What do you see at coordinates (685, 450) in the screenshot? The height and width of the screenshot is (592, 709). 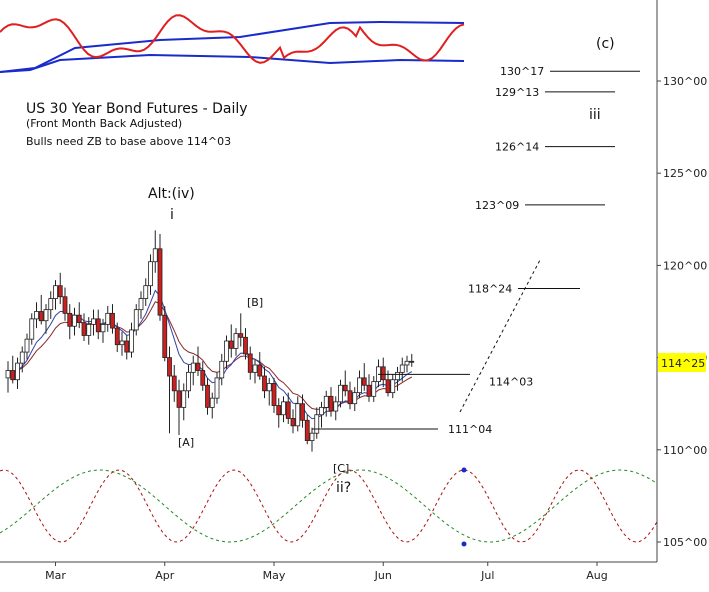 I see `y-tick-label: 110^00` at bounding box center [685, 450].